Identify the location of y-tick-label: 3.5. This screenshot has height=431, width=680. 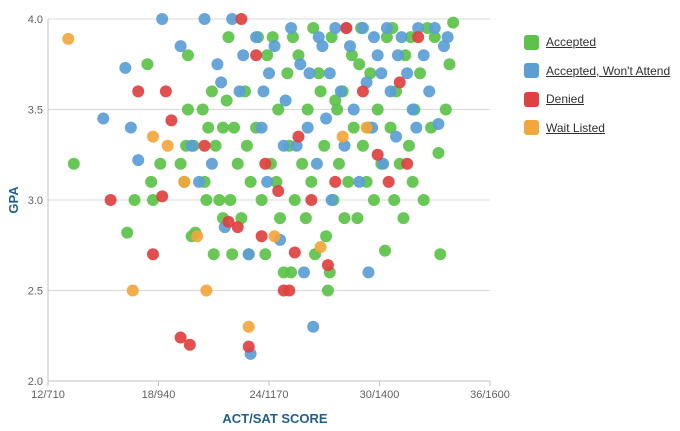
(35, 111).